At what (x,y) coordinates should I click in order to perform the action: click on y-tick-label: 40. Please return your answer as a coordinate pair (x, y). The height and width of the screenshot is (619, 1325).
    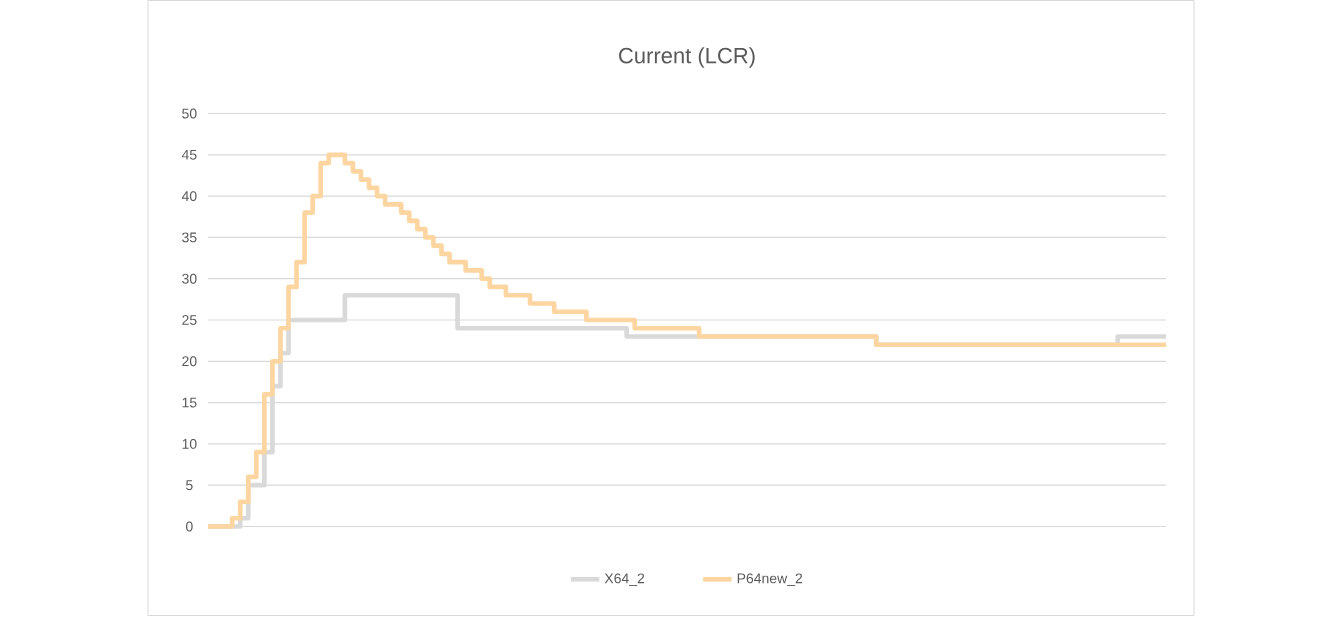
    Looking at the image, I should click on (189, 195).